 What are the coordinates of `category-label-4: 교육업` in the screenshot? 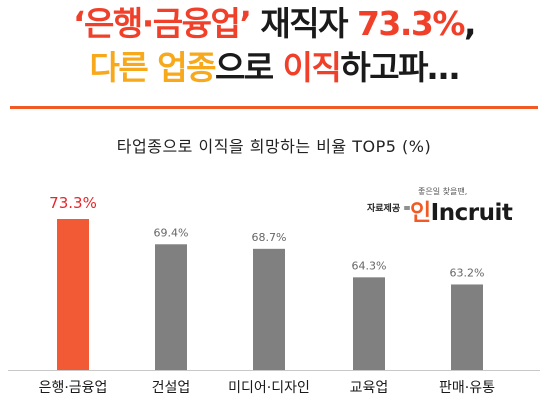 It's located at (369, 388).